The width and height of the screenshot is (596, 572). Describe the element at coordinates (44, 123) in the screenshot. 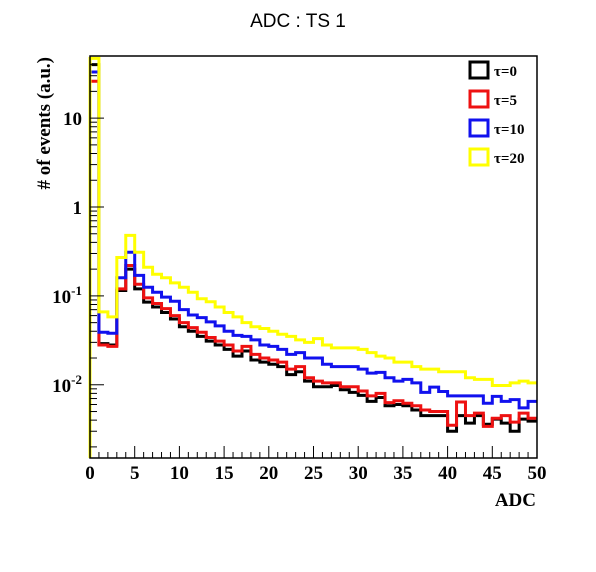

I see `y-axis-label: # of events (a.u.)` at that location.